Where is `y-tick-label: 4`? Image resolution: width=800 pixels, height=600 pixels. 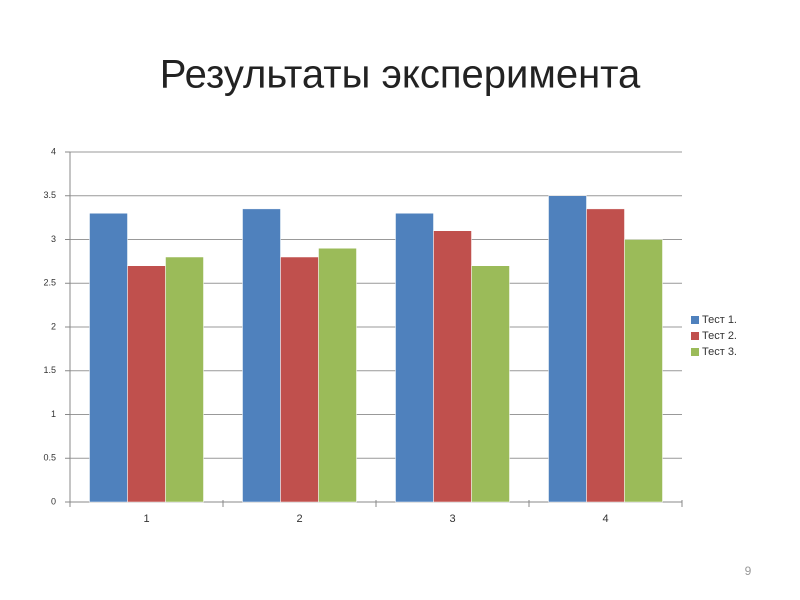 y-tick-label: 4 is located at coordinates (53, 151).